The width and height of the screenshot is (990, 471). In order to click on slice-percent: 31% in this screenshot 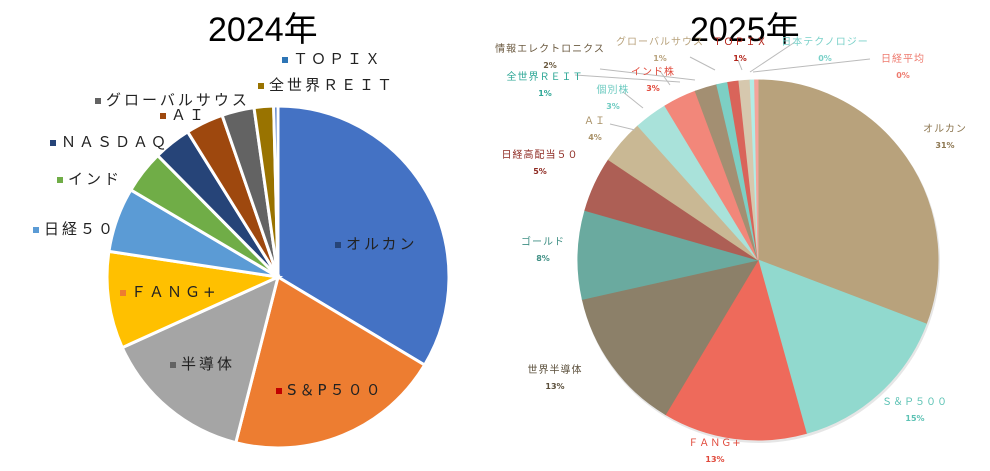, I will do `click(944, 145)`.